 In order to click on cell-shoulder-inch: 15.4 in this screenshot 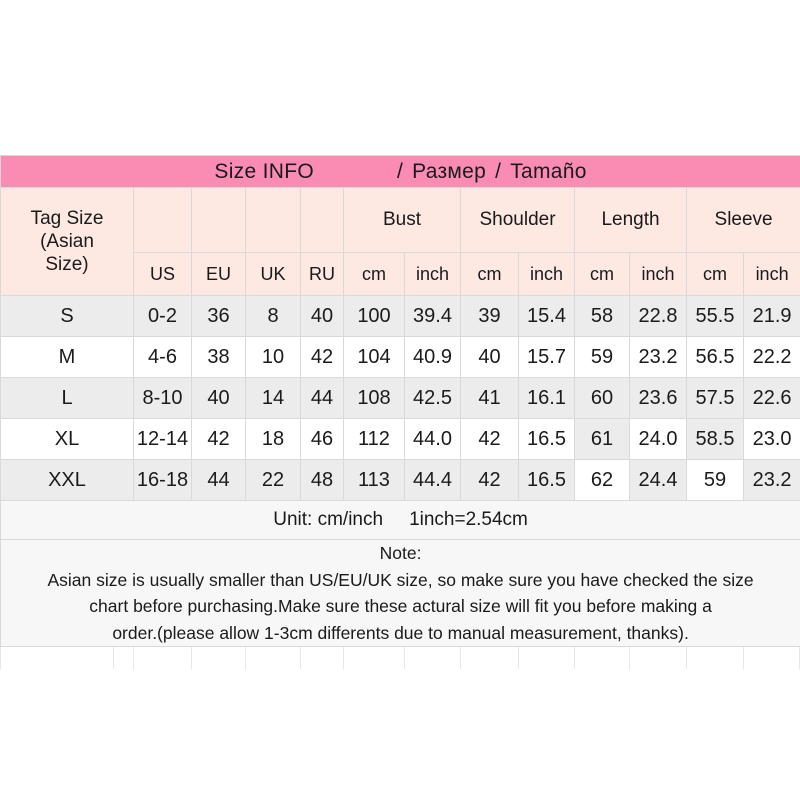, I will do `click(546, 316)`.